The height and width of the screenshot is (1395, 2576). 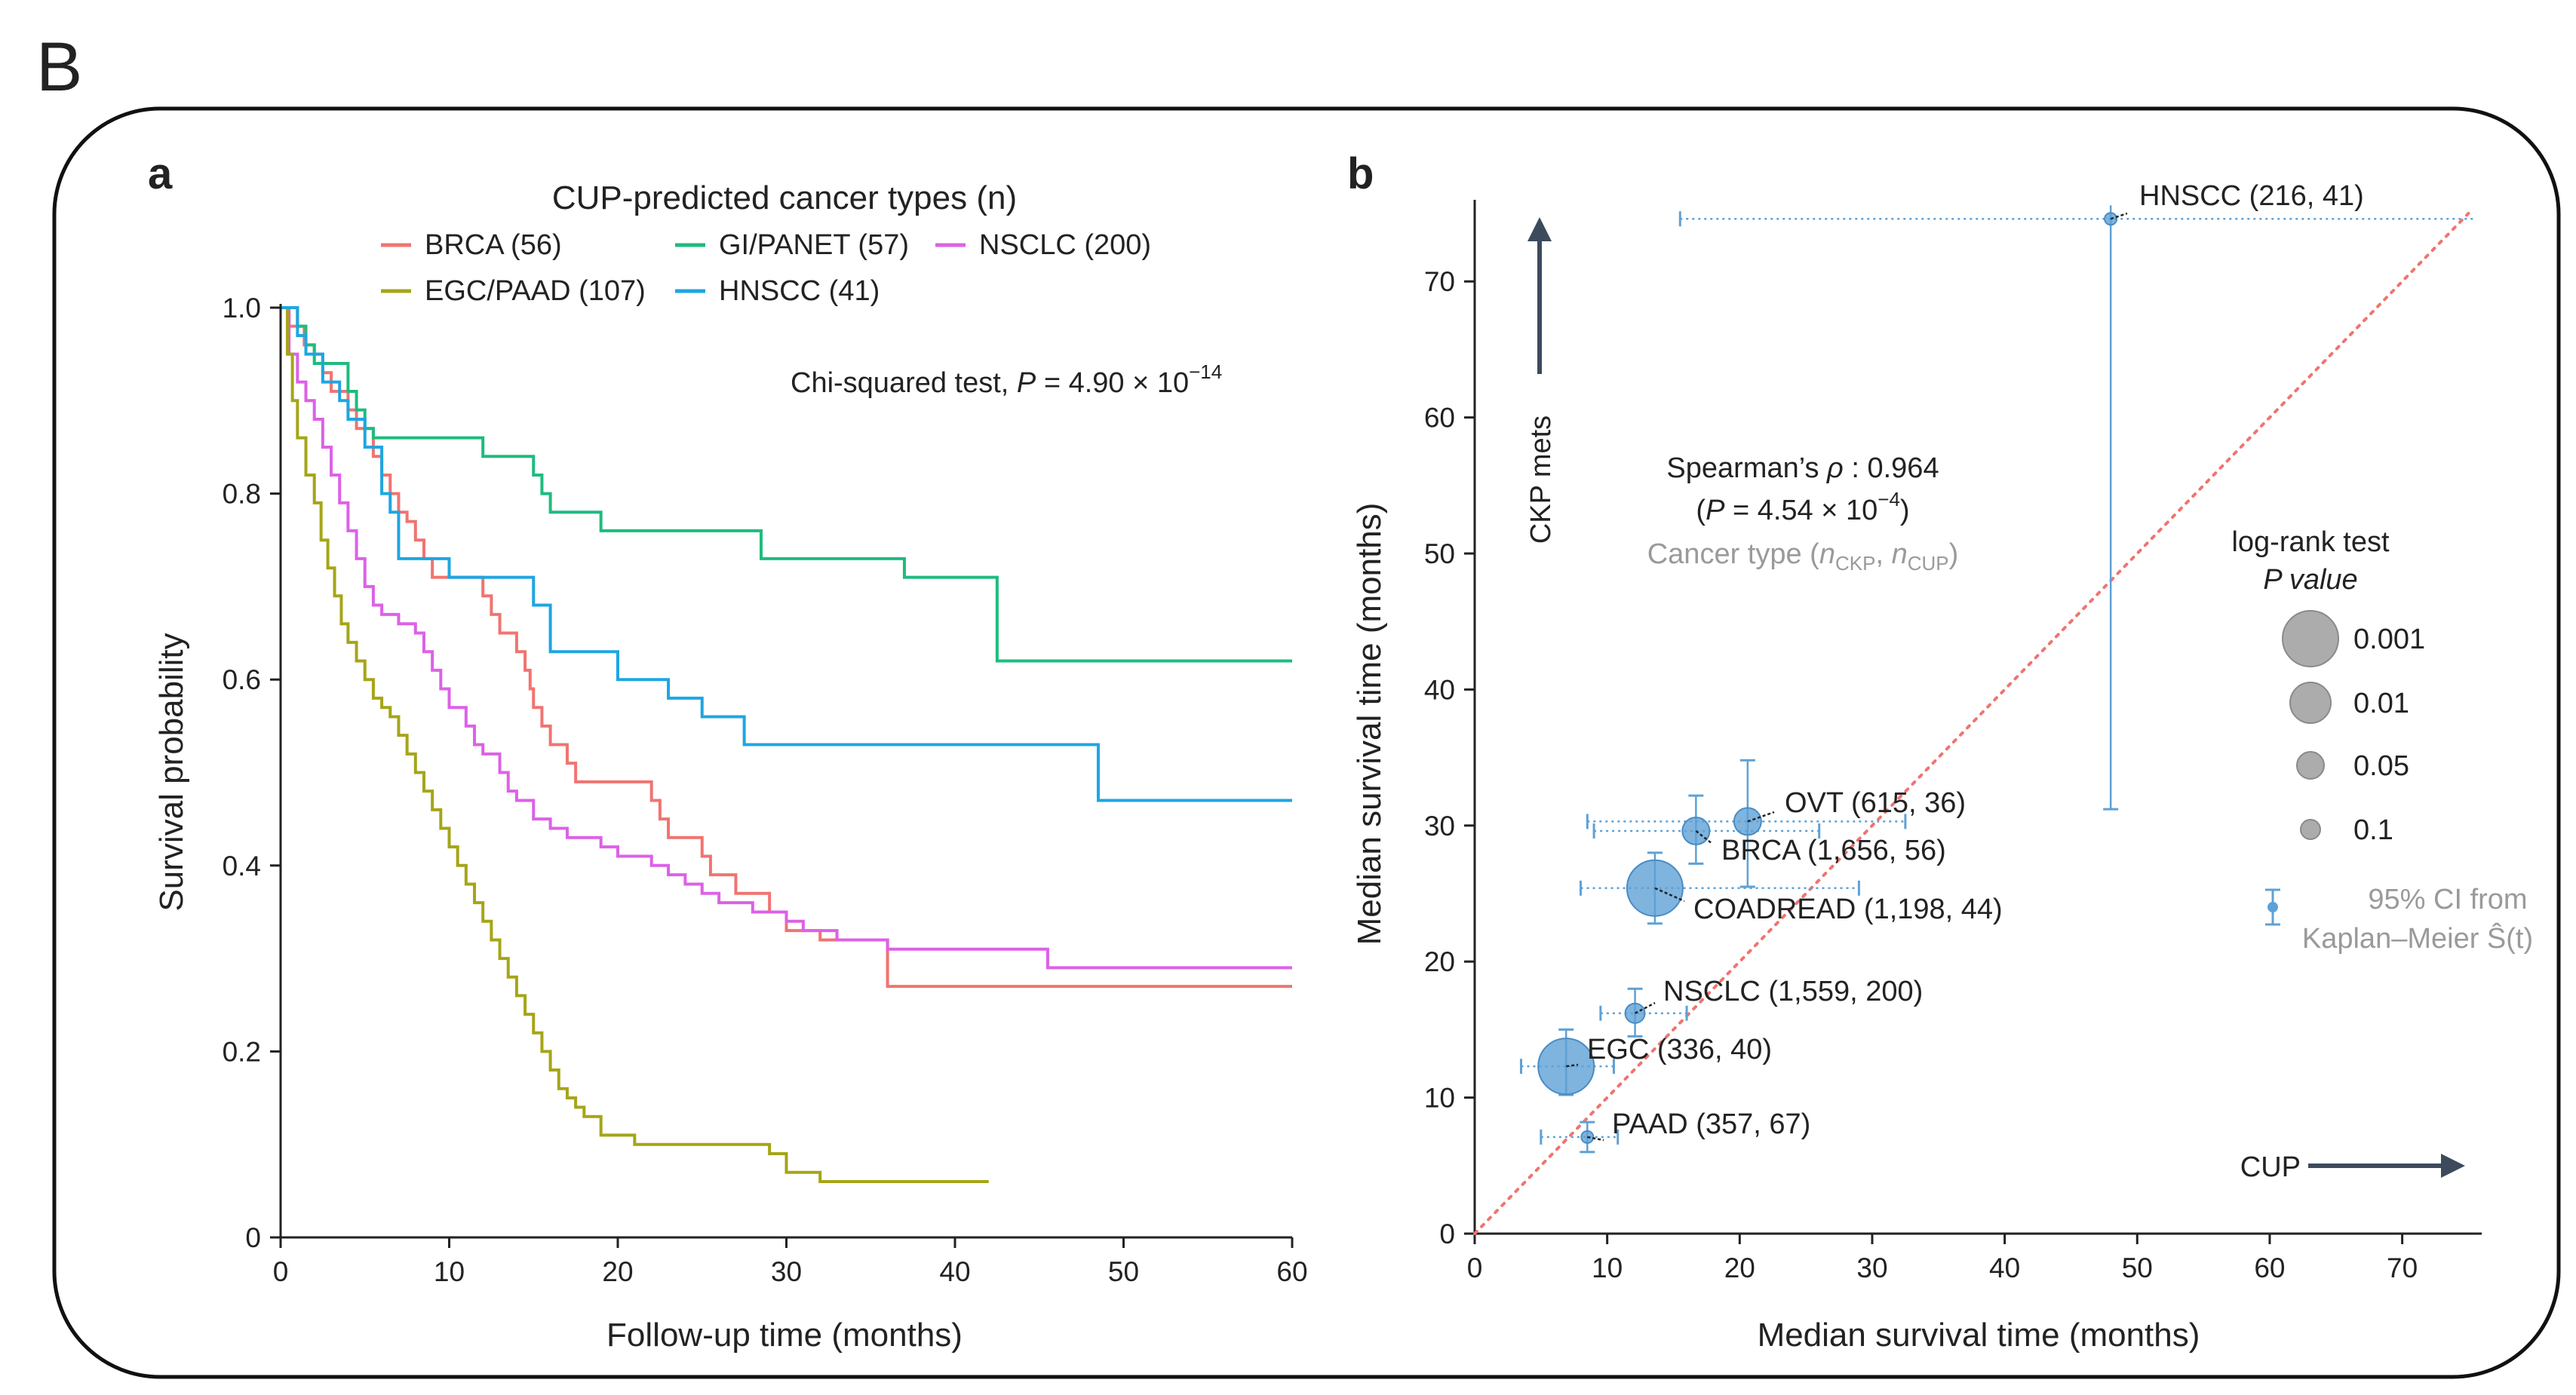 What do you see at coordinates (1369, 724) in the screenshot?
I see `panel-b-y-axis-label: Median survival time (months)` at bounding box center [1369, 724].